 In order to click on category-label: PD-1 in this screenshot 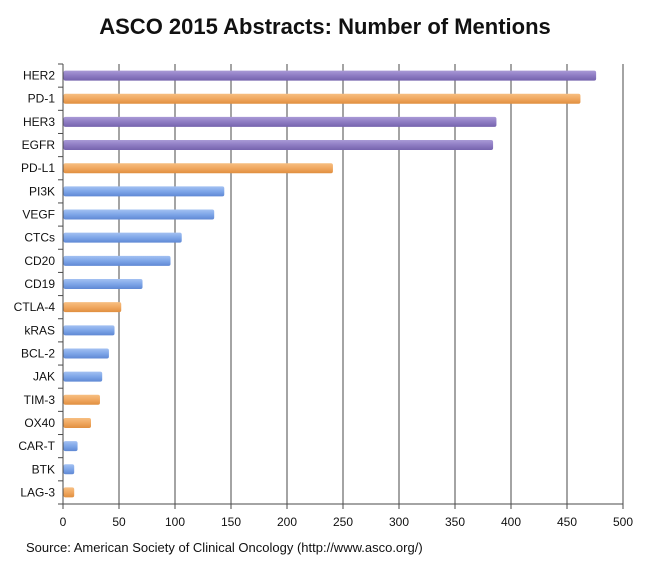, I will do `click(42, 99)`.